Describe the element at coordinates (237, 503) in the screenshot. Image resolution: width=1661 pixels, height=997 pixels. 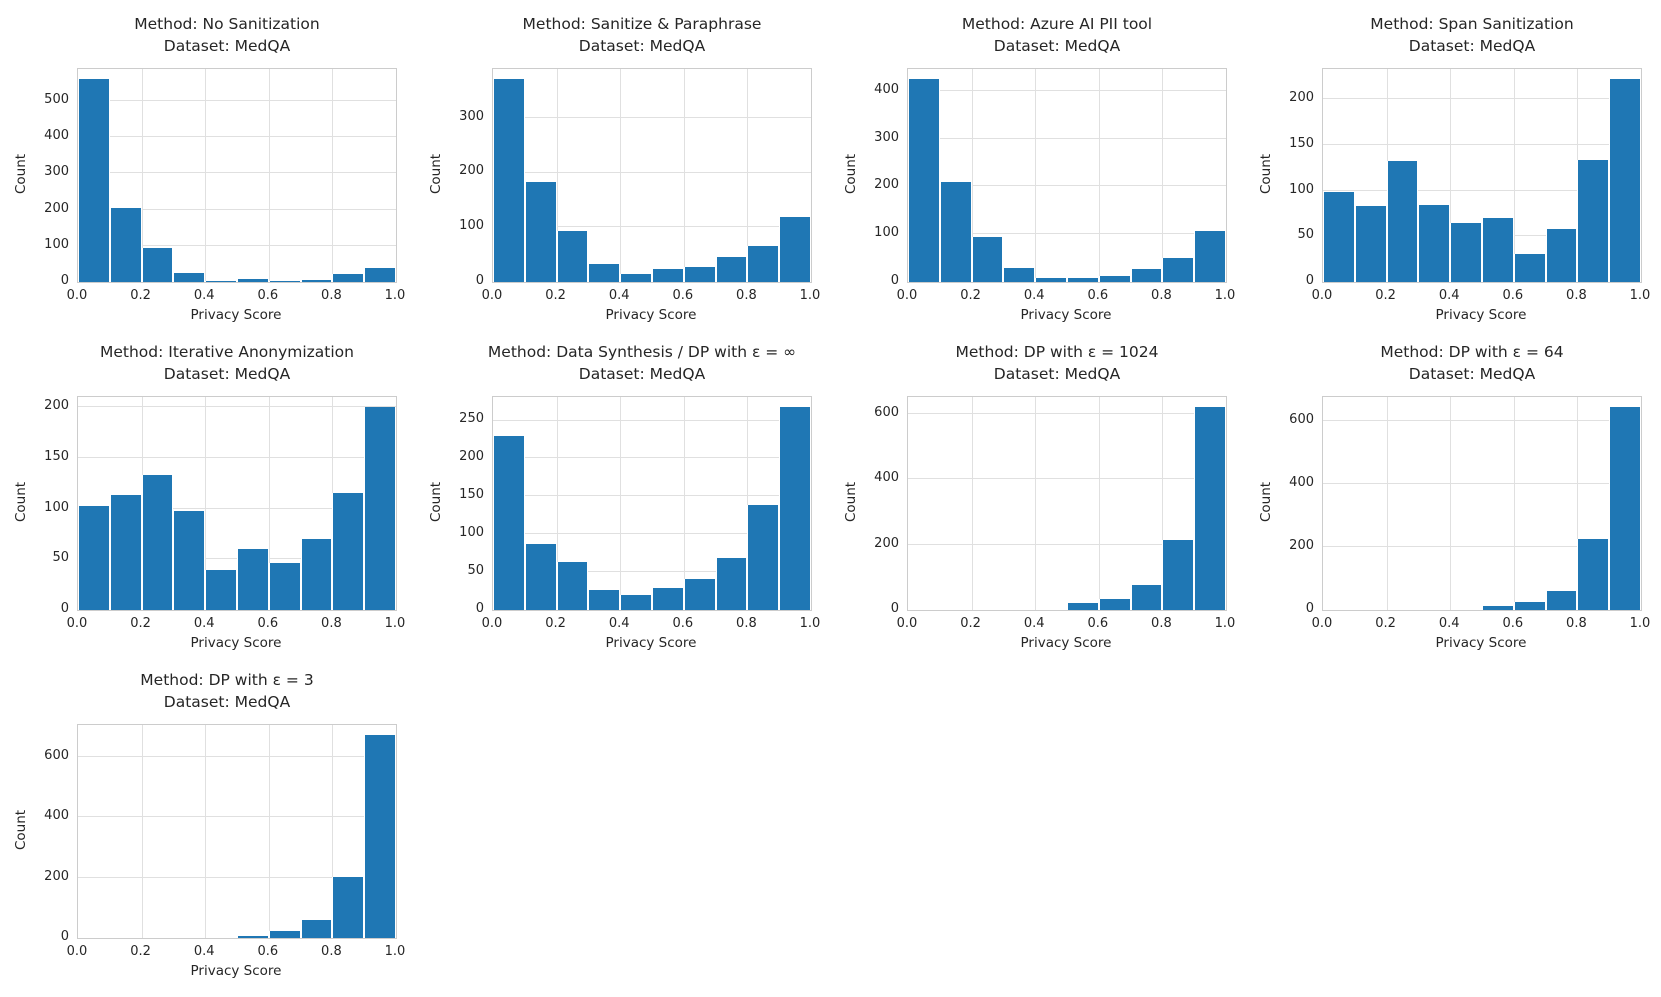
I see `plot-area` at that location.